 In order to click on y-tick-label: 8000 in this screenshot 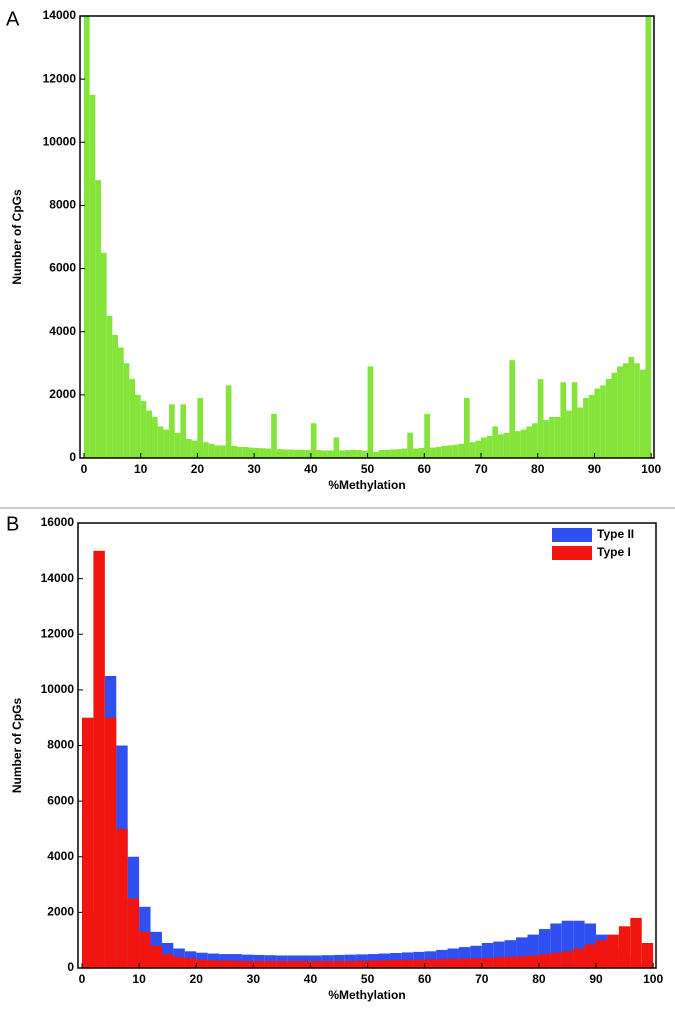, I will do `click(60, 745)`.